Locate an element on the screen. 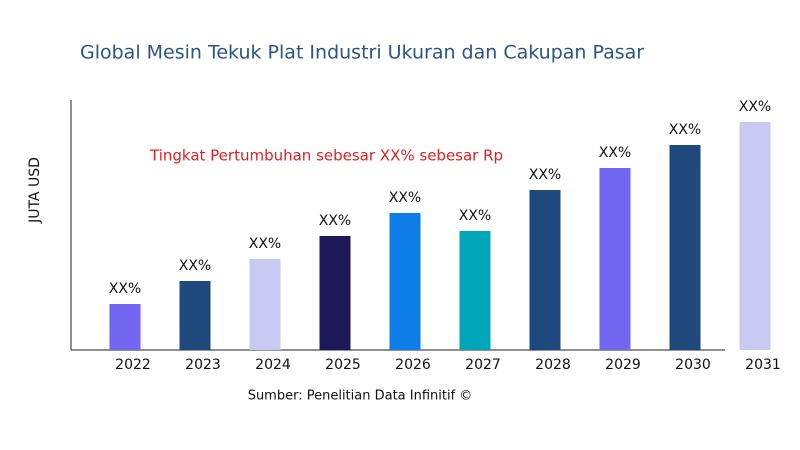 This screenshot has width=800, height=450. x-tick-label: 2030 is located at coordinates (693, 365).